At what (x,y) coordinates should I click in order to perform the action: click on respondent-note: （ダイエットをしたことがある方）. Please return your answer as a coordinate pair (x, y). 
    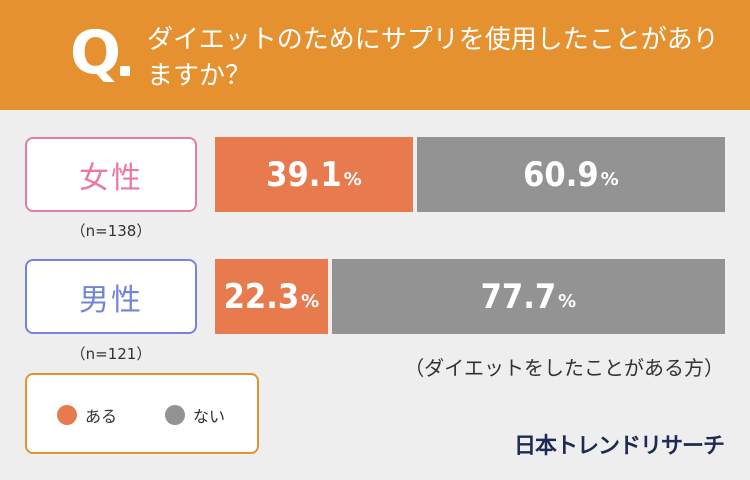
    Looking at the image, I should click on (564, 368).